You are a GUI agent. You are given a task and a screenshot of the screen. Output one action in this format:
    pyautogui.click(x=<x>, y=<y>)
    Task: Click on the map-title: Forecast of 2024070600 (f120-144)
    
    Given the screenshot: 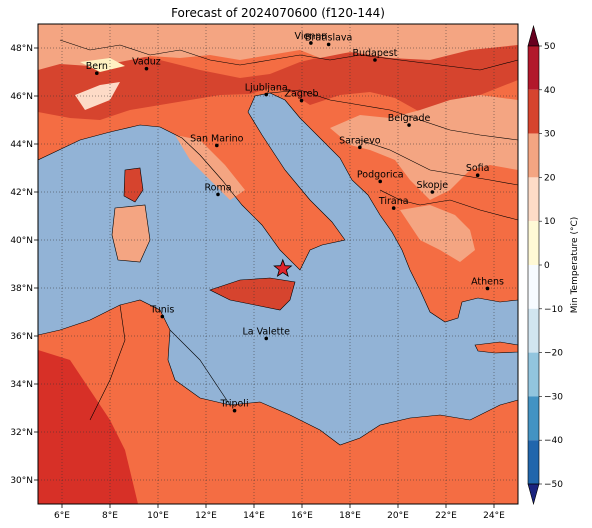 What is the action you would take?
    pyautogui.click(x=278, y=13)
    